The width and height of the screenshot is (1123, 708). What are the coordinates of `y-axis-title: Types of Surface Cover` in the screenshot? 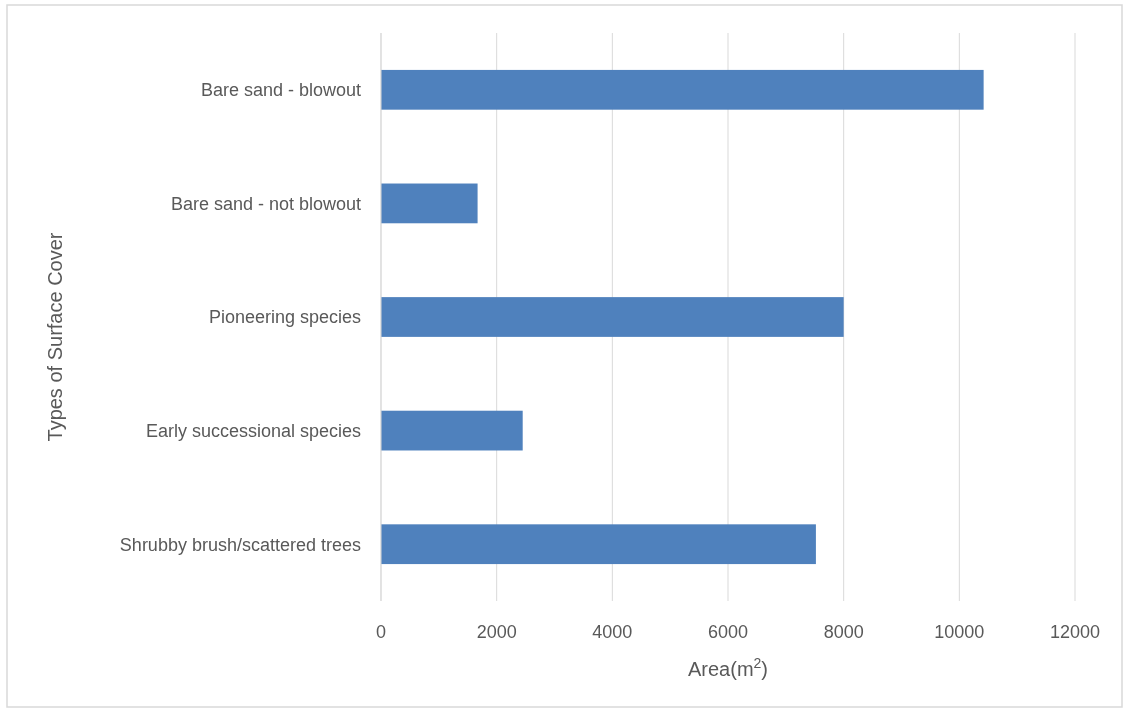 It's located at (55, 337).